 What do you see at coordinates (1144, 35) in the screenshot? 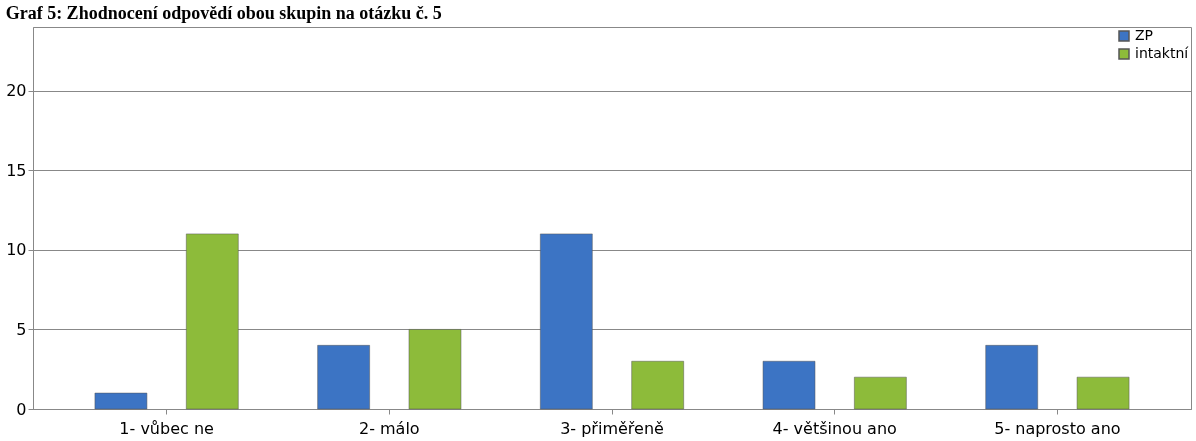
I see `legend-label: ZP` at bounding box center [1144, 35].